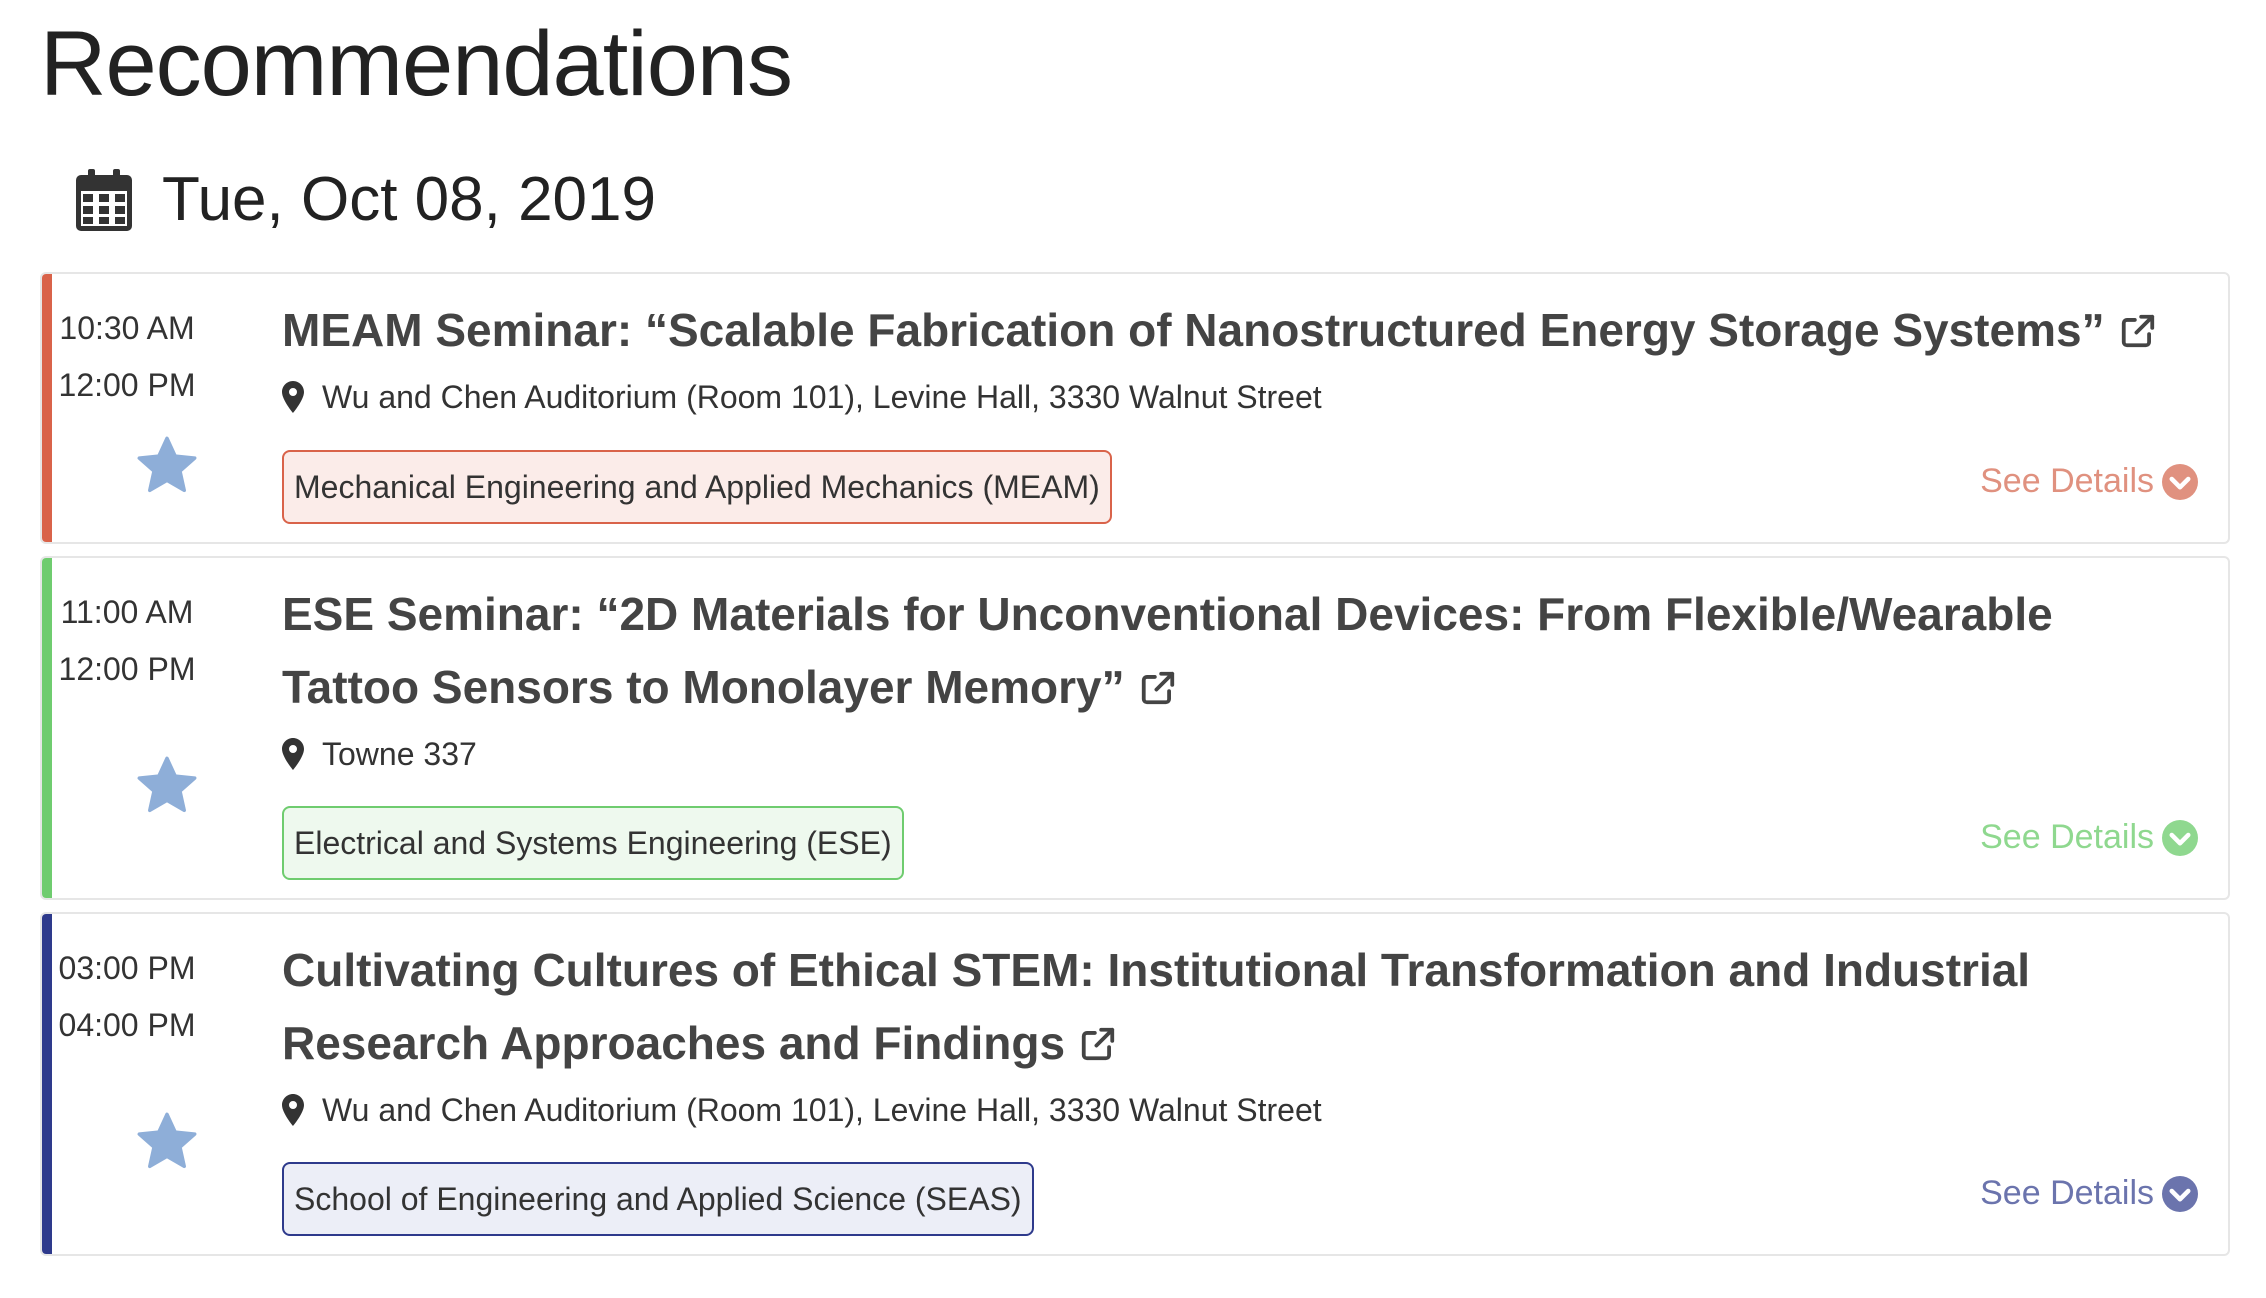 The height and width of the screenshot is (1298, 2266). I want to click on page-title: Recommendations, so click(416, 64).